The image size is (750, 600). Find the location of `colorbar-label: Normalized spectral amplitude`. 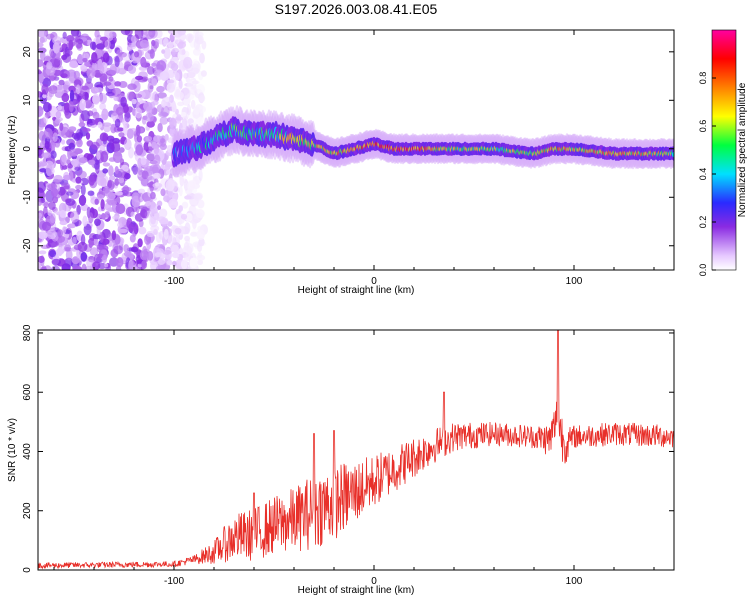

colorbar-label: Normalized spectral amplitude is located at coordinates (742, 149).